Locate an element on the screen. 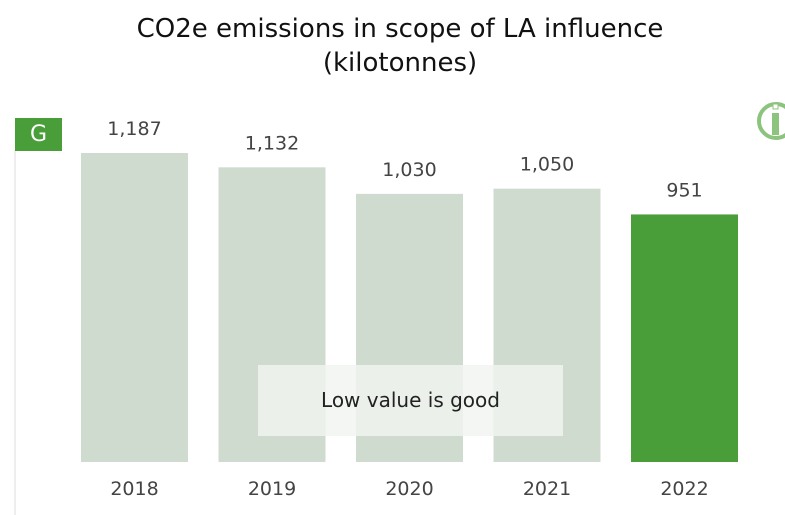  value-label: 1,030 is located at coordinates (409, 170).